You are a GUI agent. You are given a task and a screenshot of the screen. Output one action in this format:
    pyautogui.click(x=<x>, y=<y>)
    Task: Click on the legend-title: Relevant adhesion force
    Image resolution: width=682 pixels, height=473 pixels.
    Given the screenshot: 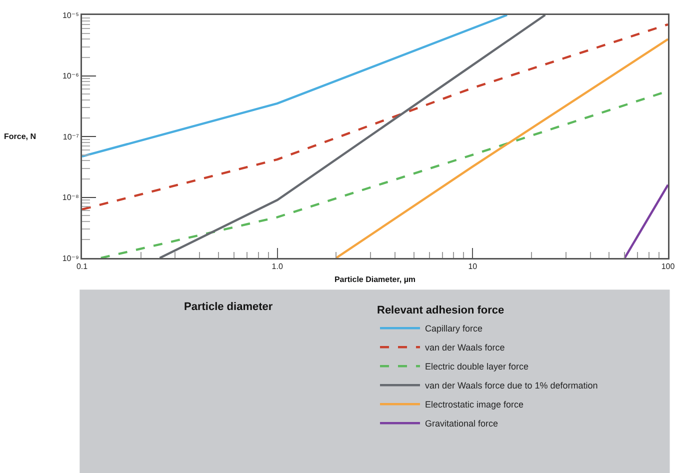 What is the action you would take?
    pyautogui.click(x=440, y=310)
    